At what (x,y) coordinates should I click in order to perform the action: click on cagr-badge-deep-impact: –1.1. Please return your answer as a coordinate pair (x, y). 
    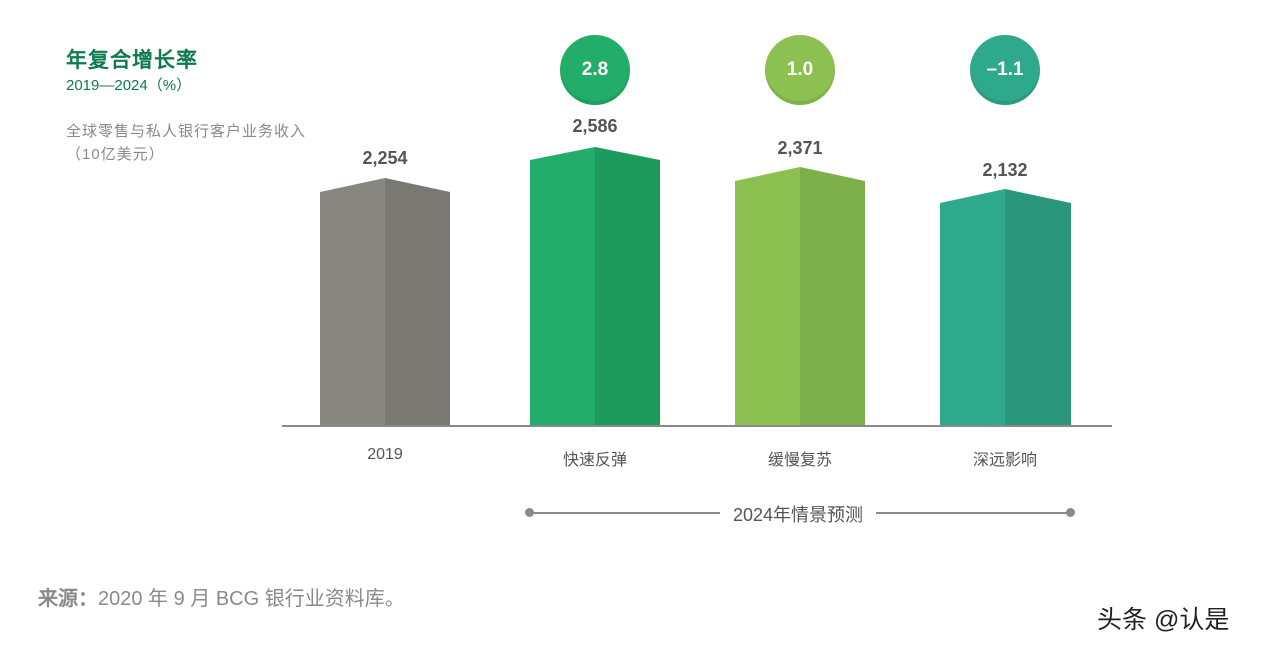
    Looking at the image, I should click on (1005, 70).